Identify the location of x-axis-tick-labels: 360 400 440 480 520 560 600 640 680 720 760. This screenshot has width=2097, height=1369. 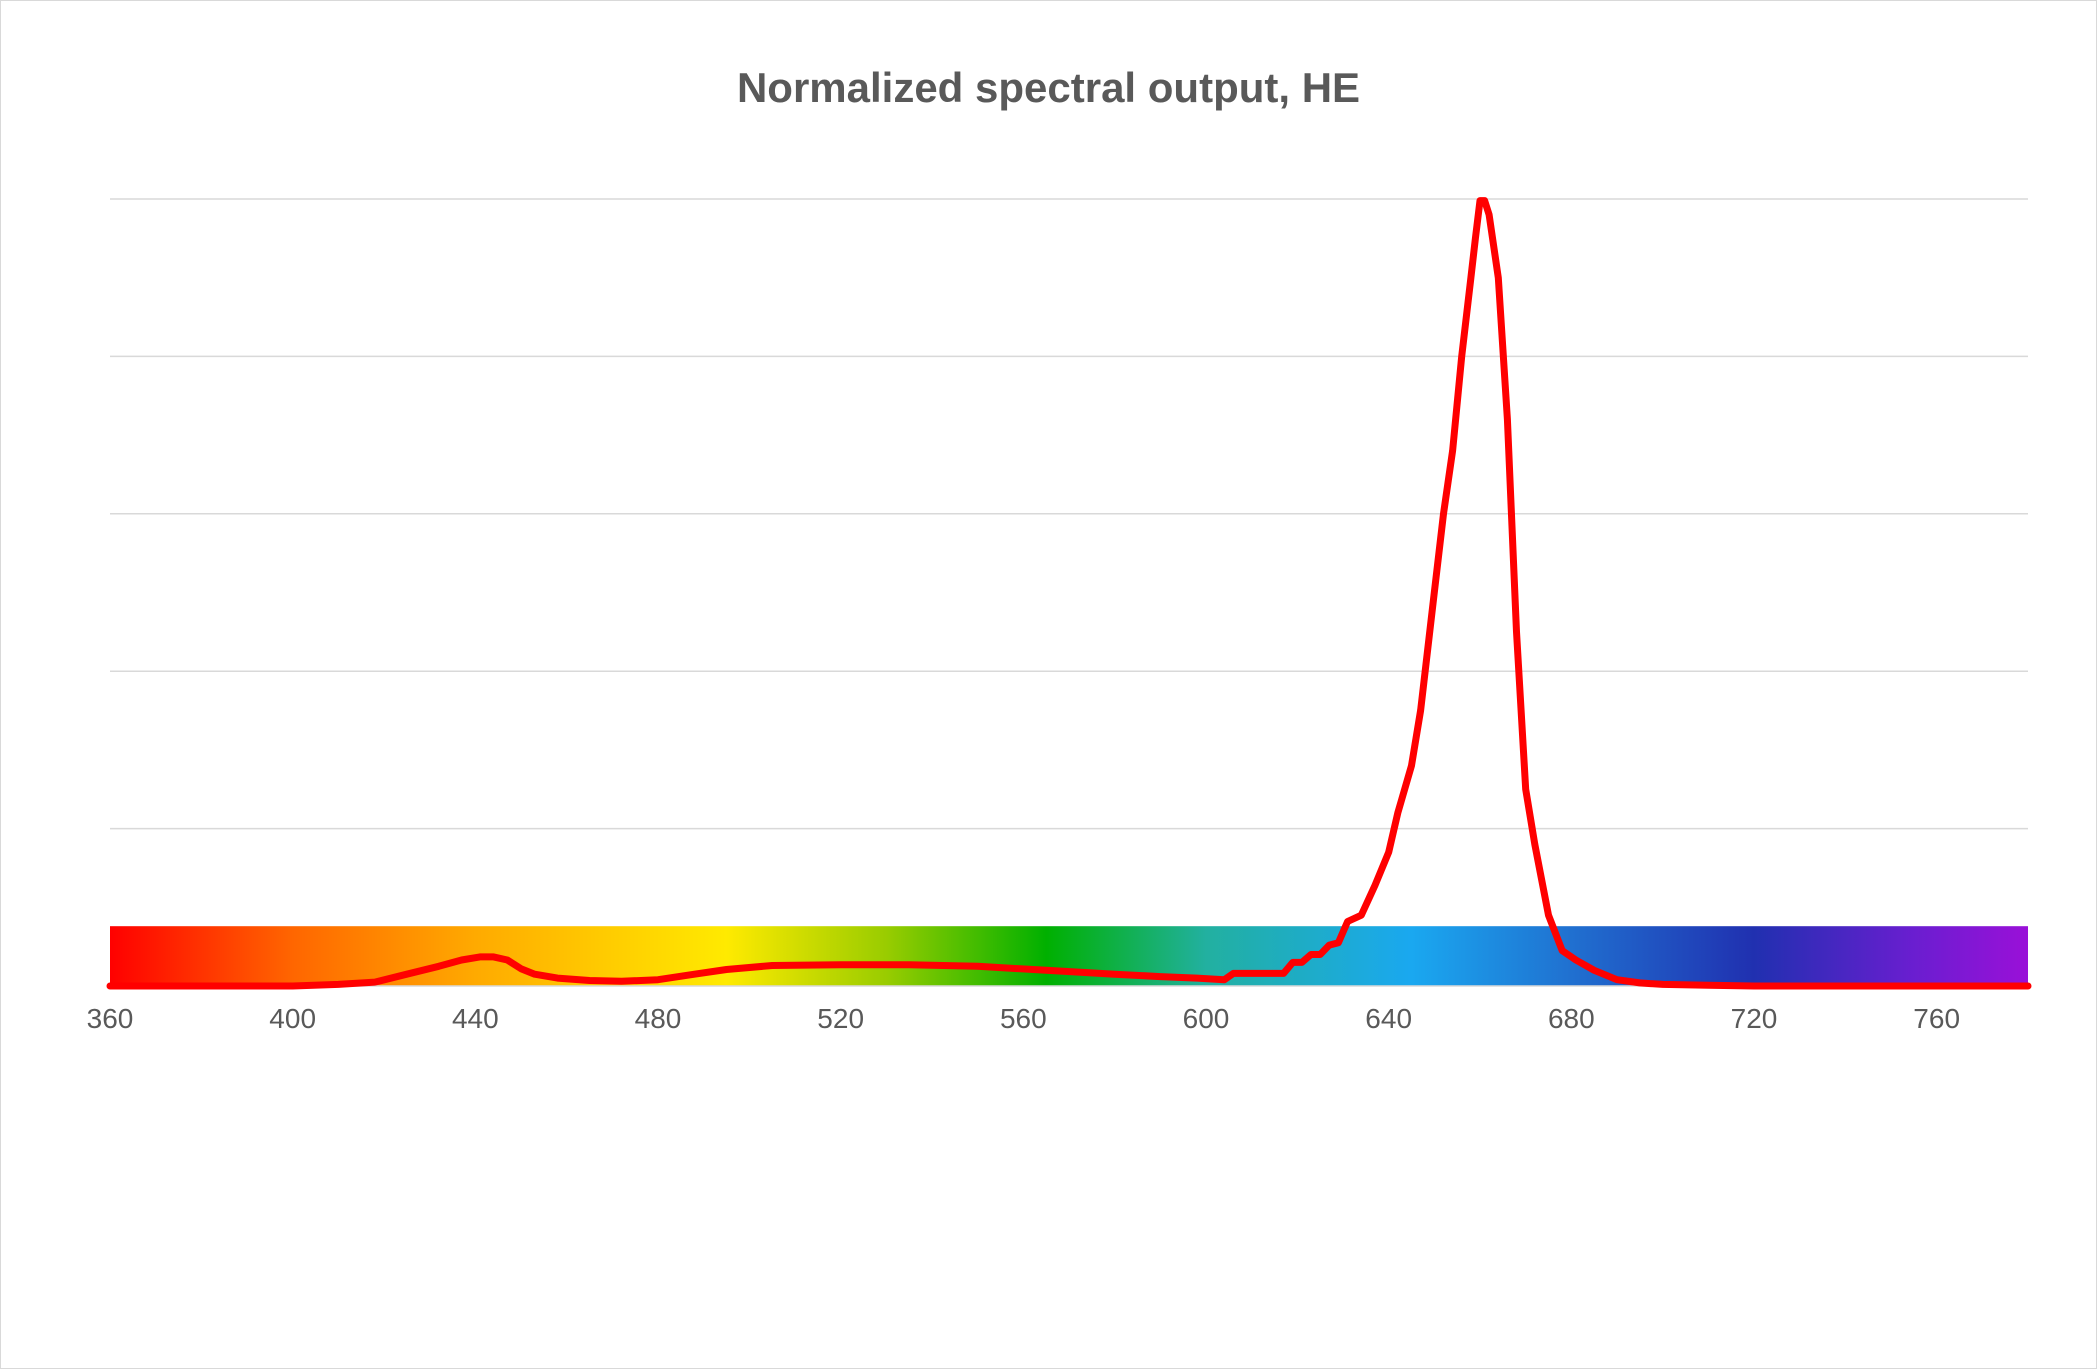
(1023, 1018).